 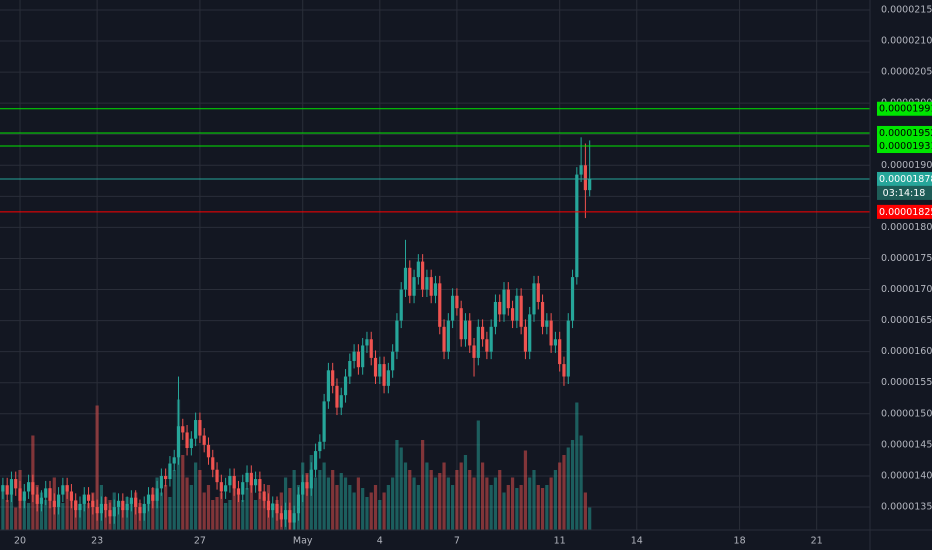 I want to click on price-tag-label: 0.00001991, so click(x=905, y=109).